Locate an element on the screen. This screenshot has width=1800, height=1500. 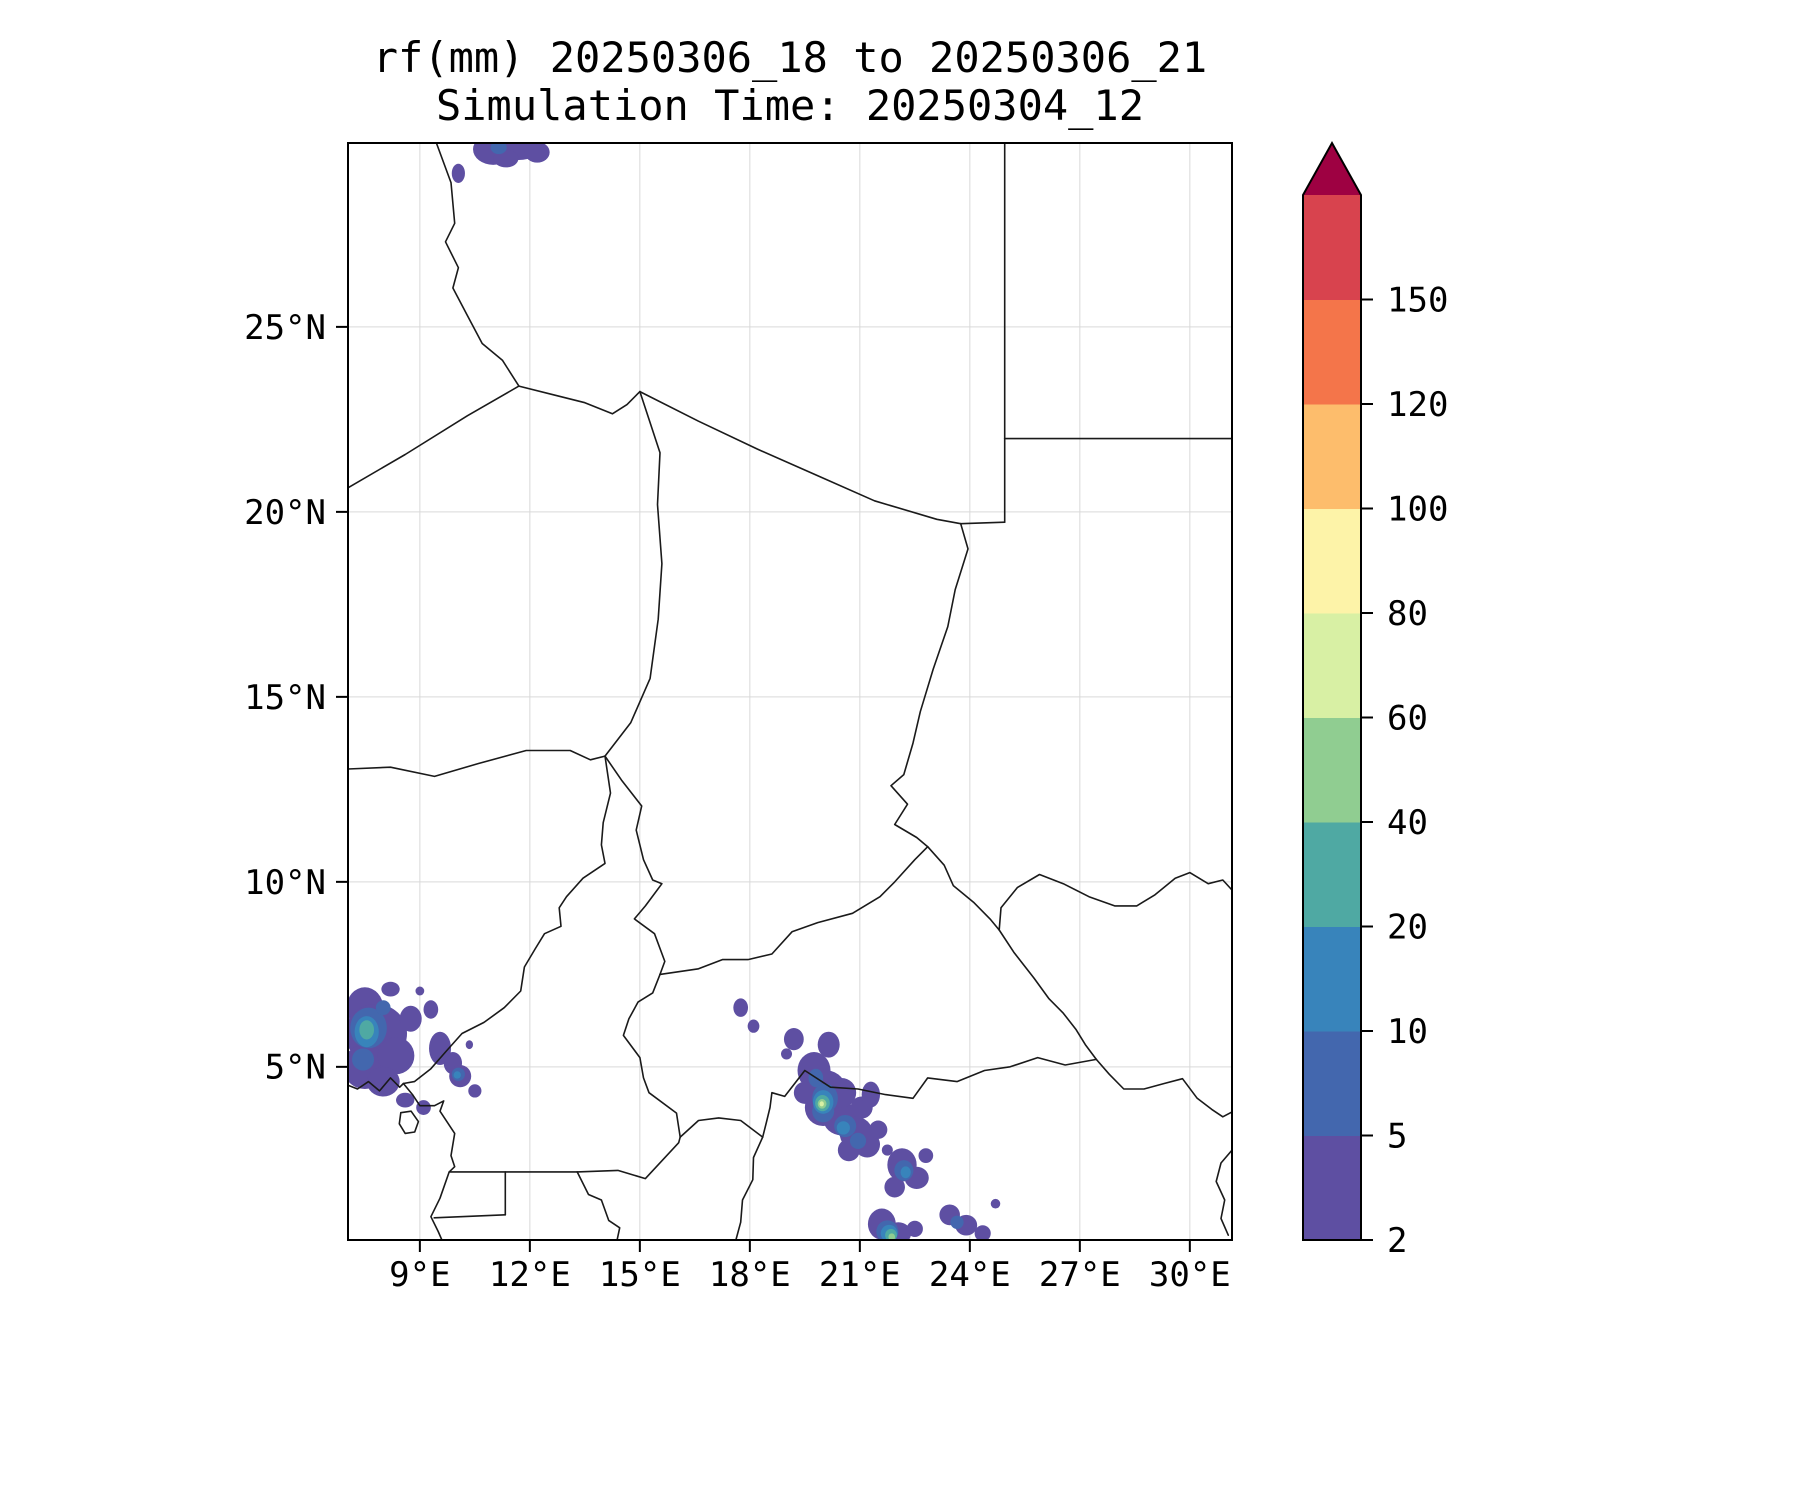
page-subtitle: Simulation Time: 20250304_12 is located at coordinates (790, 105).